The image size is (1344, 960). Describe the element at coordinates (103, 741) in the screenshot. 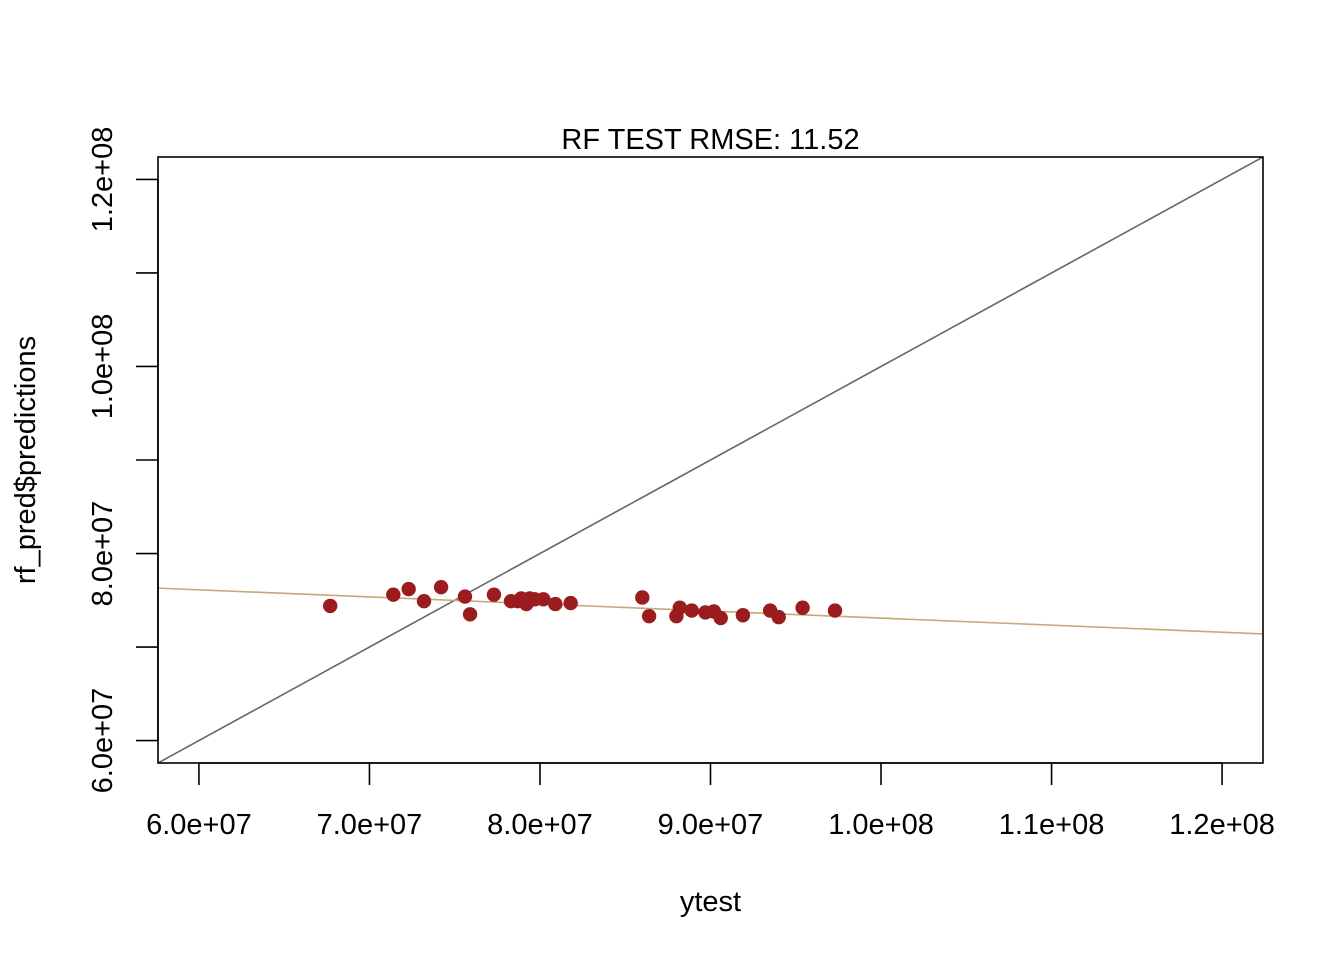

I see `y-tick-label: 6.0e+07` at that location.